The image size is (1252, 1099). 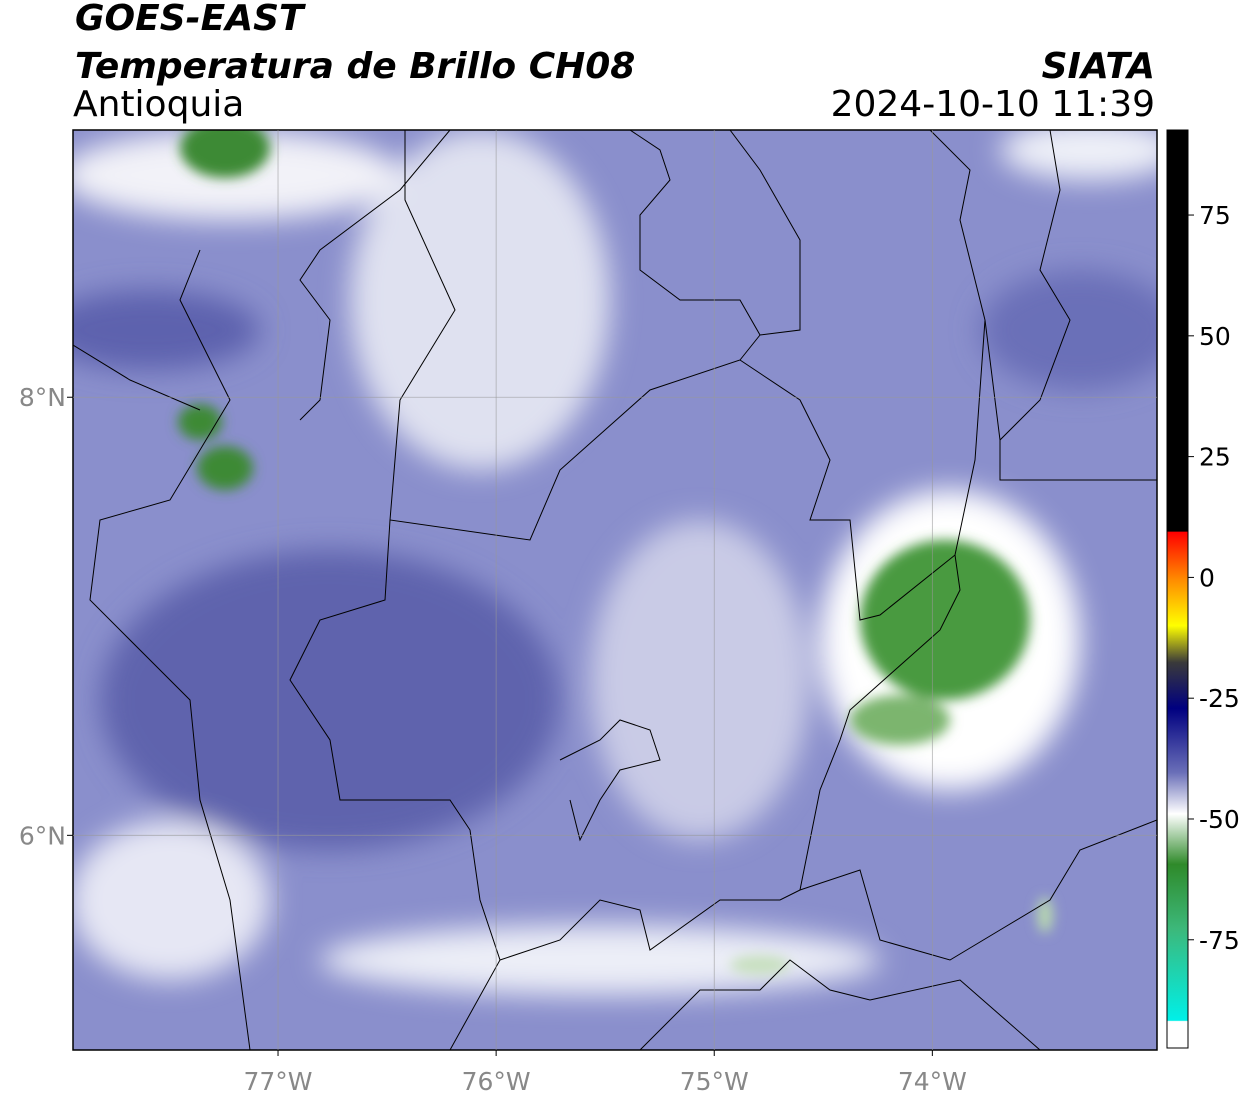 What do you see at coordinates (190, 19) in the screenshot?
I see `title: GOES-EAST` at bounding box center [190, 19].